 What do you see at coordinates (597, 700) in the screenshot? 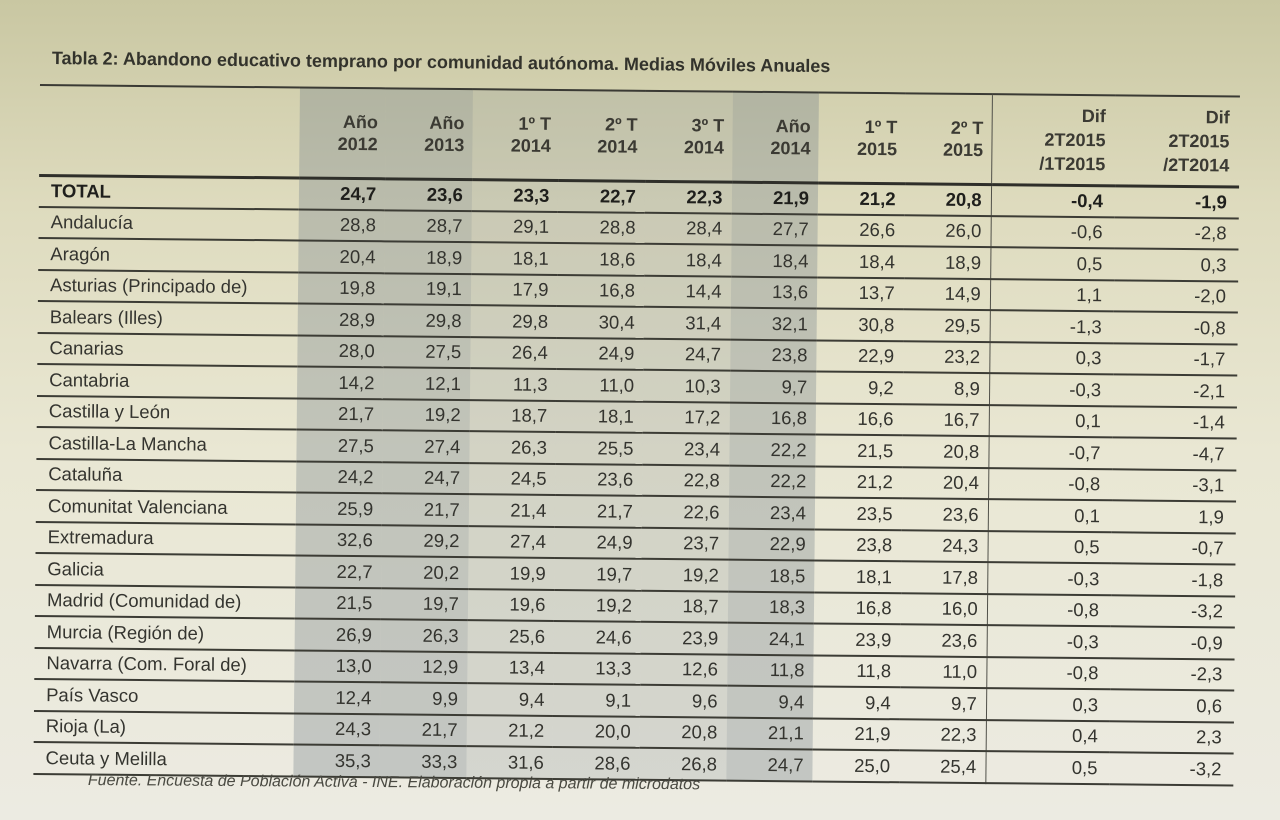
I see `value-cell: 9,1` at bounding box center [597, 700].